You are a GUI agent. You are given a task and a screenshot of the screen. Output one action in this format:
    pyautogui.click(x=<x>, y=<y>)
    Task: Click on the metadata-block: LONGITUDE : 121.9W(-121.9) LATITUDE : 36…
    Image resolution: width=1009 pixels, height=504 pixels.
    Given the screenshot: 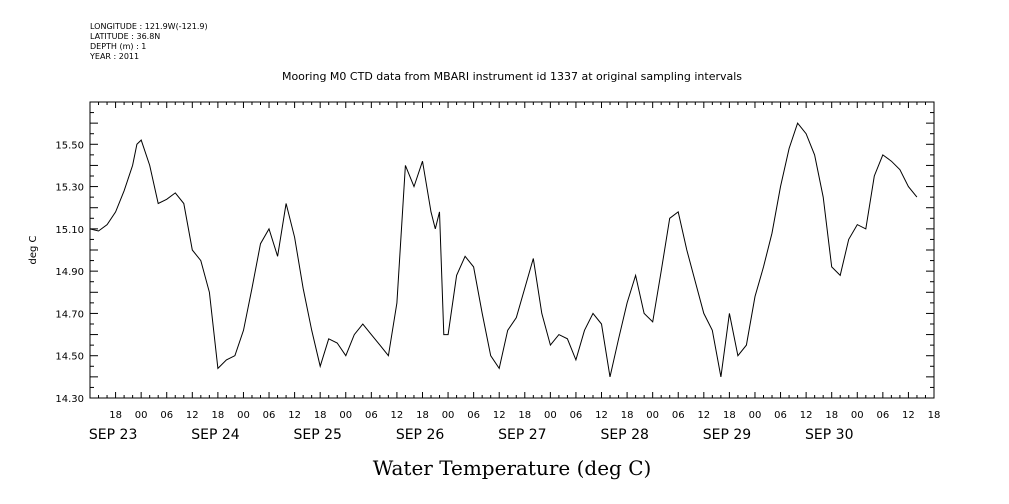 What is the action you would take?
    pyautogui.click(x=149, y=42)
    